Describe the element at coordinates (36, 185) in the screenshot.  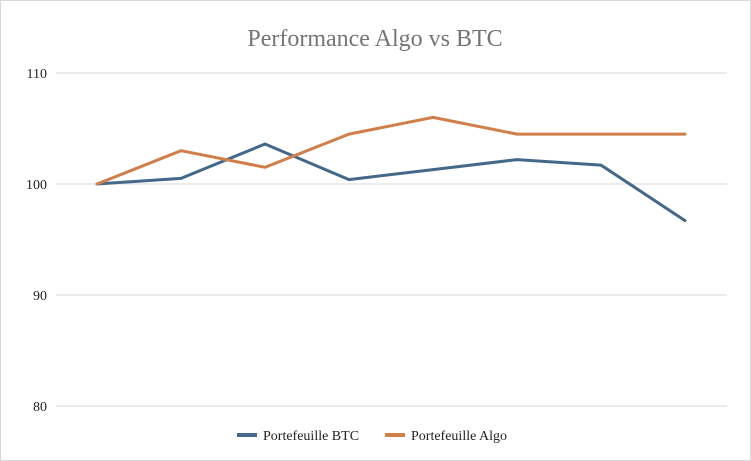
I see `y-tick-label-100: 100` at that location.